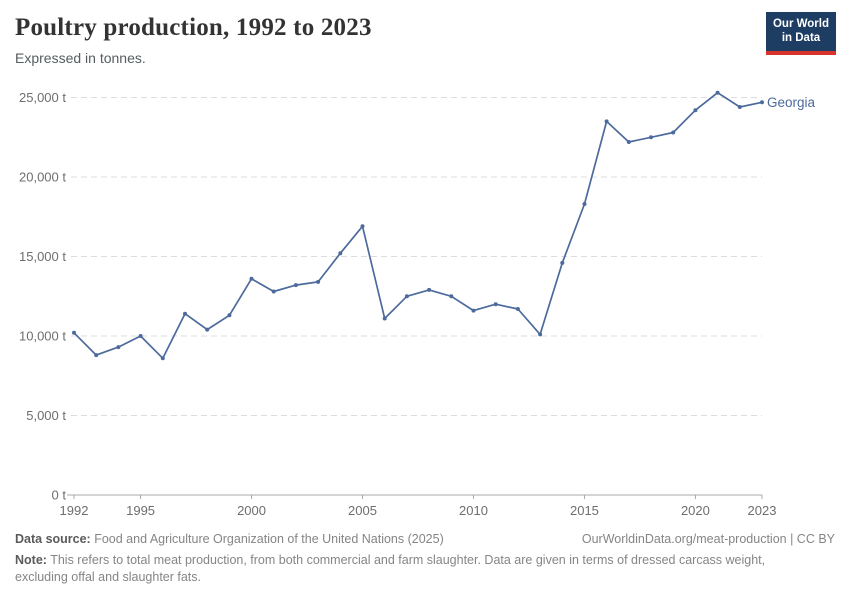 The image size is (850, 600). I want to click on chart-subtitle: Expressed in tonnes., so click(80, 58).